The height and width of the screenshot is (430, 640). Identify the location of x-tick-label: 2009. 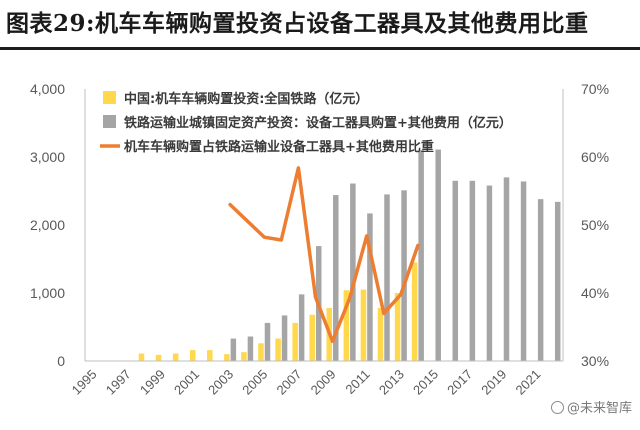
(323, 382).